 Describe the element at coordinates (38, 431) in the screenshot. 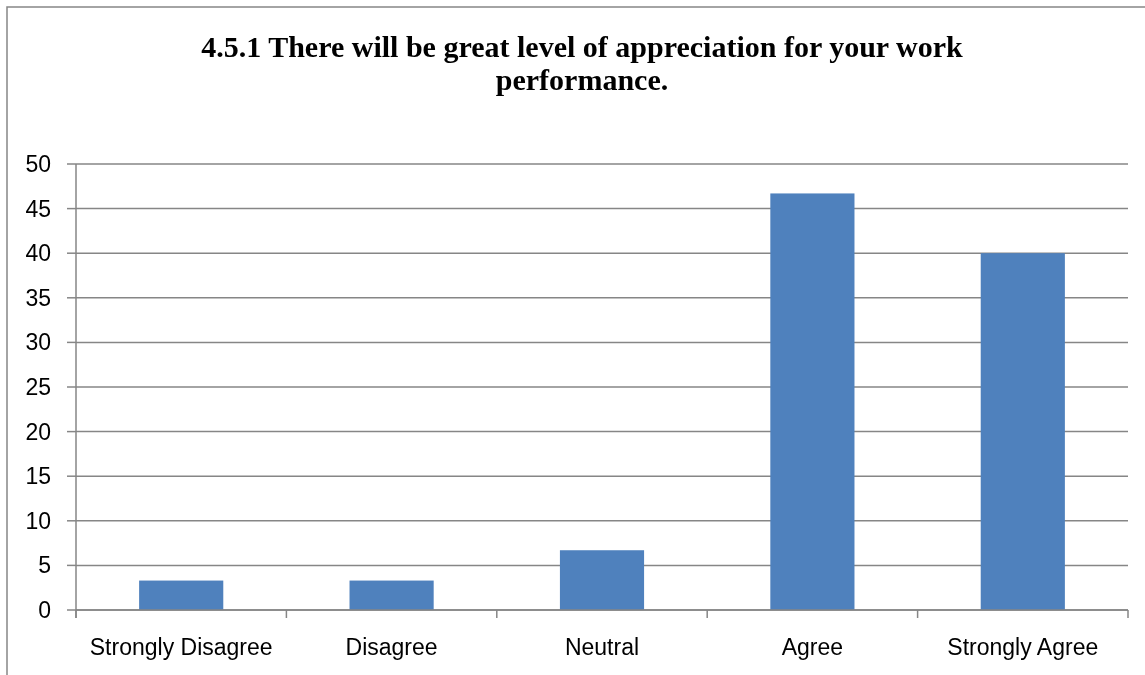

I see `y-tick-label: 20` at that location.